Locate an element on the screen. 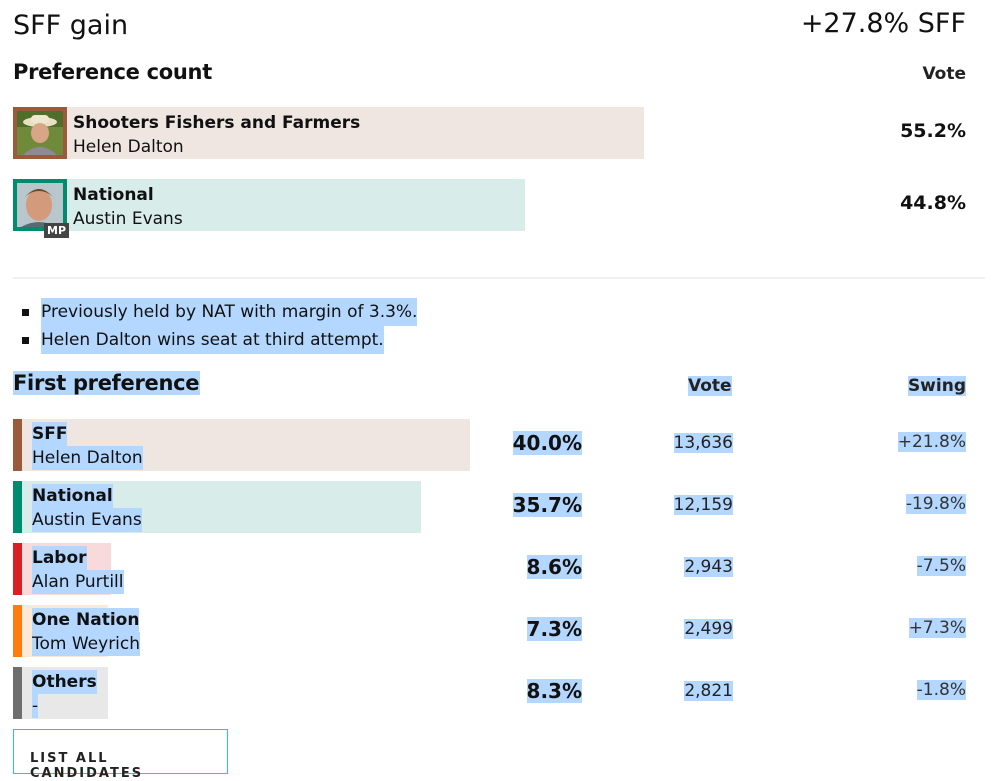 This screenshot has width=1000, height=781. first-preference-swing-column-header: Swing is located at coordinates (936, 386).